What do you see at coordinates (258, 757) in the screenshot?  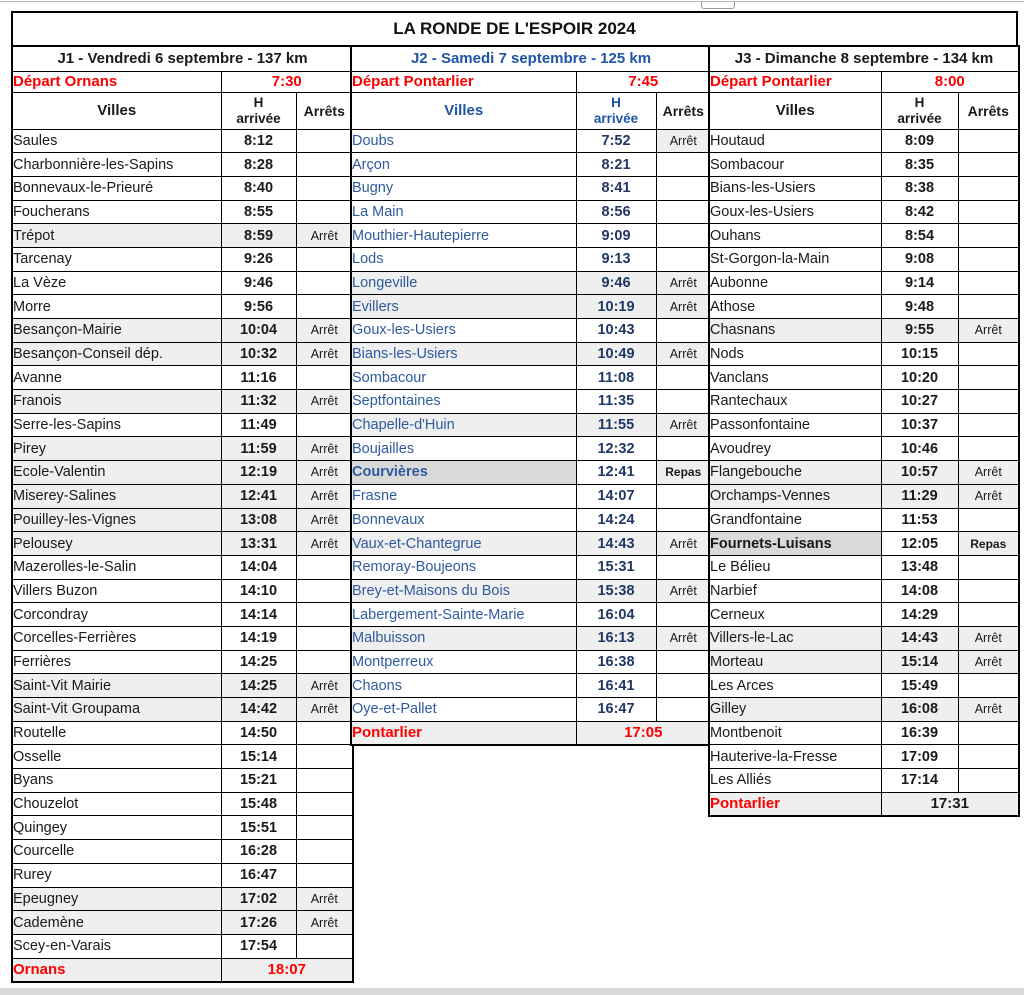 I see `arrival-time-cell: 15:14` at bounding box center [258, 757].